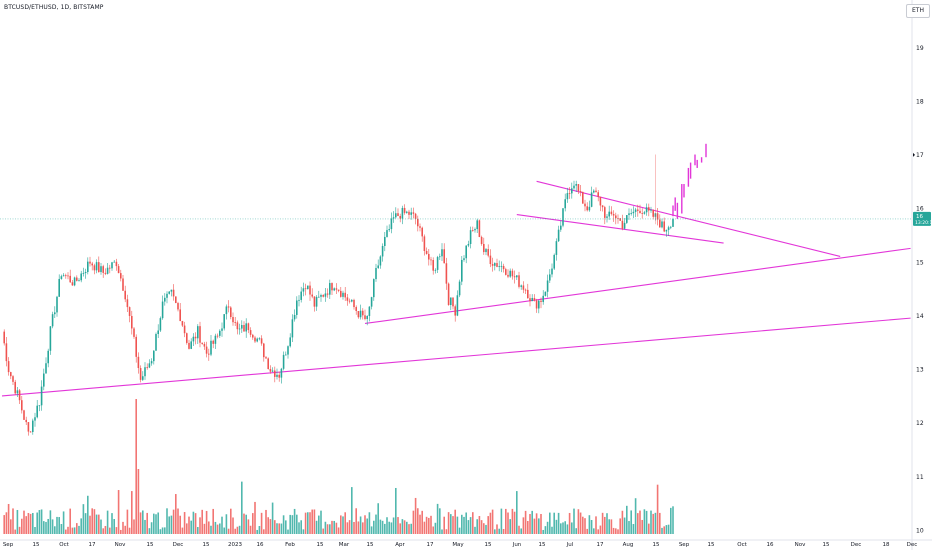 This screenshot has width=932, height=555. I want to click on current-price-countdown: 13:20:19, so click(923, 223).